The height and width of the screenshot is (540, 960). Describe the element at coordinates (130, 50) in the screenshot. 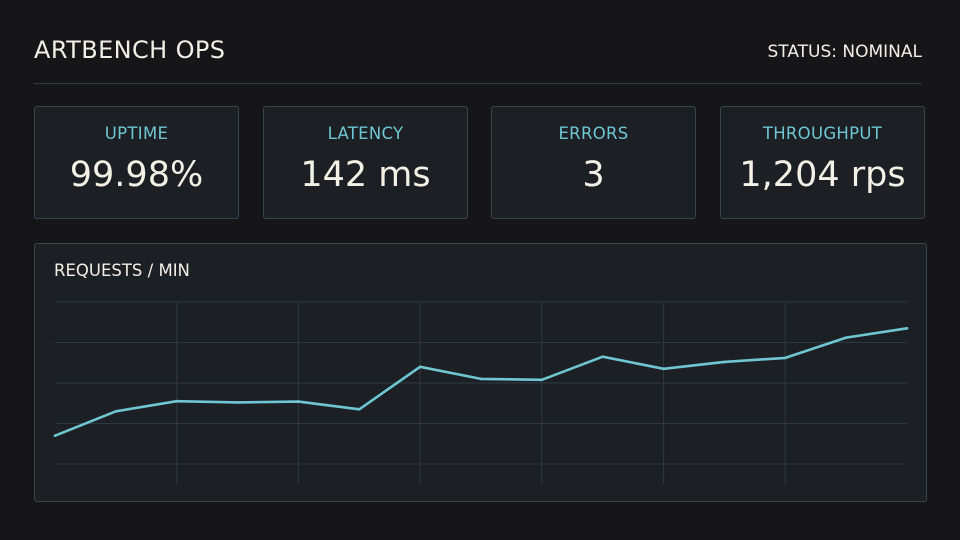

I see `app-title: ARTBENCH OPS` at that location.